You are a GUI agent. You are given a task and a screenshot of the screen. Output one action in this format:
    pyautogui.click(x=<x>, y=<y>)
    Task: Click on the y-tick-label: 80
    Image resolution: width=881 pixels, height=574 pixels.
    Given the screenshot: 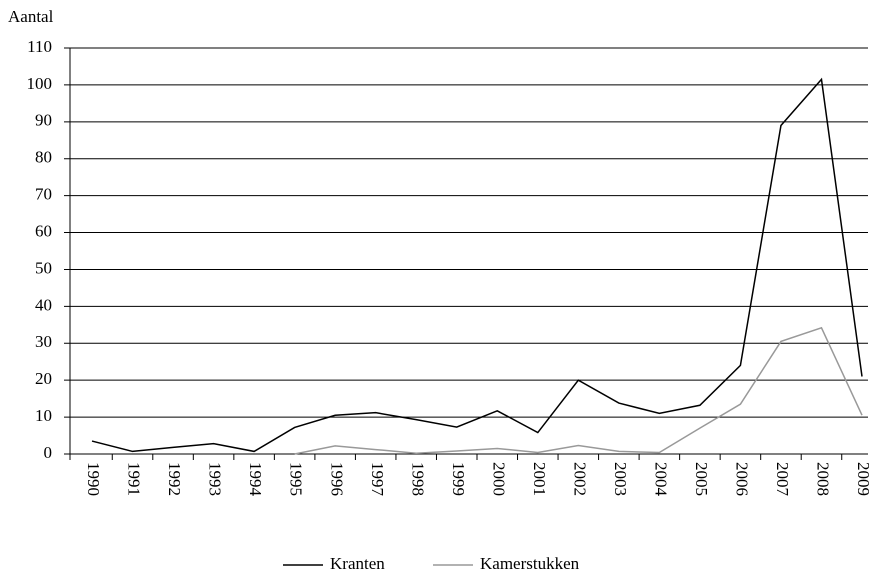 What is the action you would take?
    pyautogui.click(x=43, y=157)
    